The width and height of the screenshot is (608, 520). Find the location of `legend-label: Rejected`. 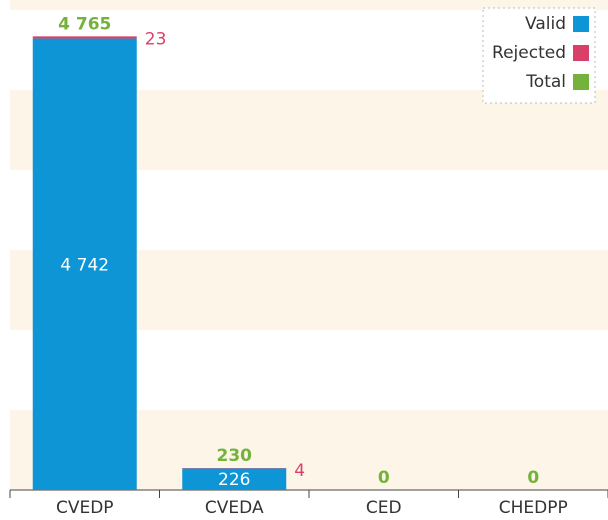

legend-label: Rejected is located at coordinates (529, 53).